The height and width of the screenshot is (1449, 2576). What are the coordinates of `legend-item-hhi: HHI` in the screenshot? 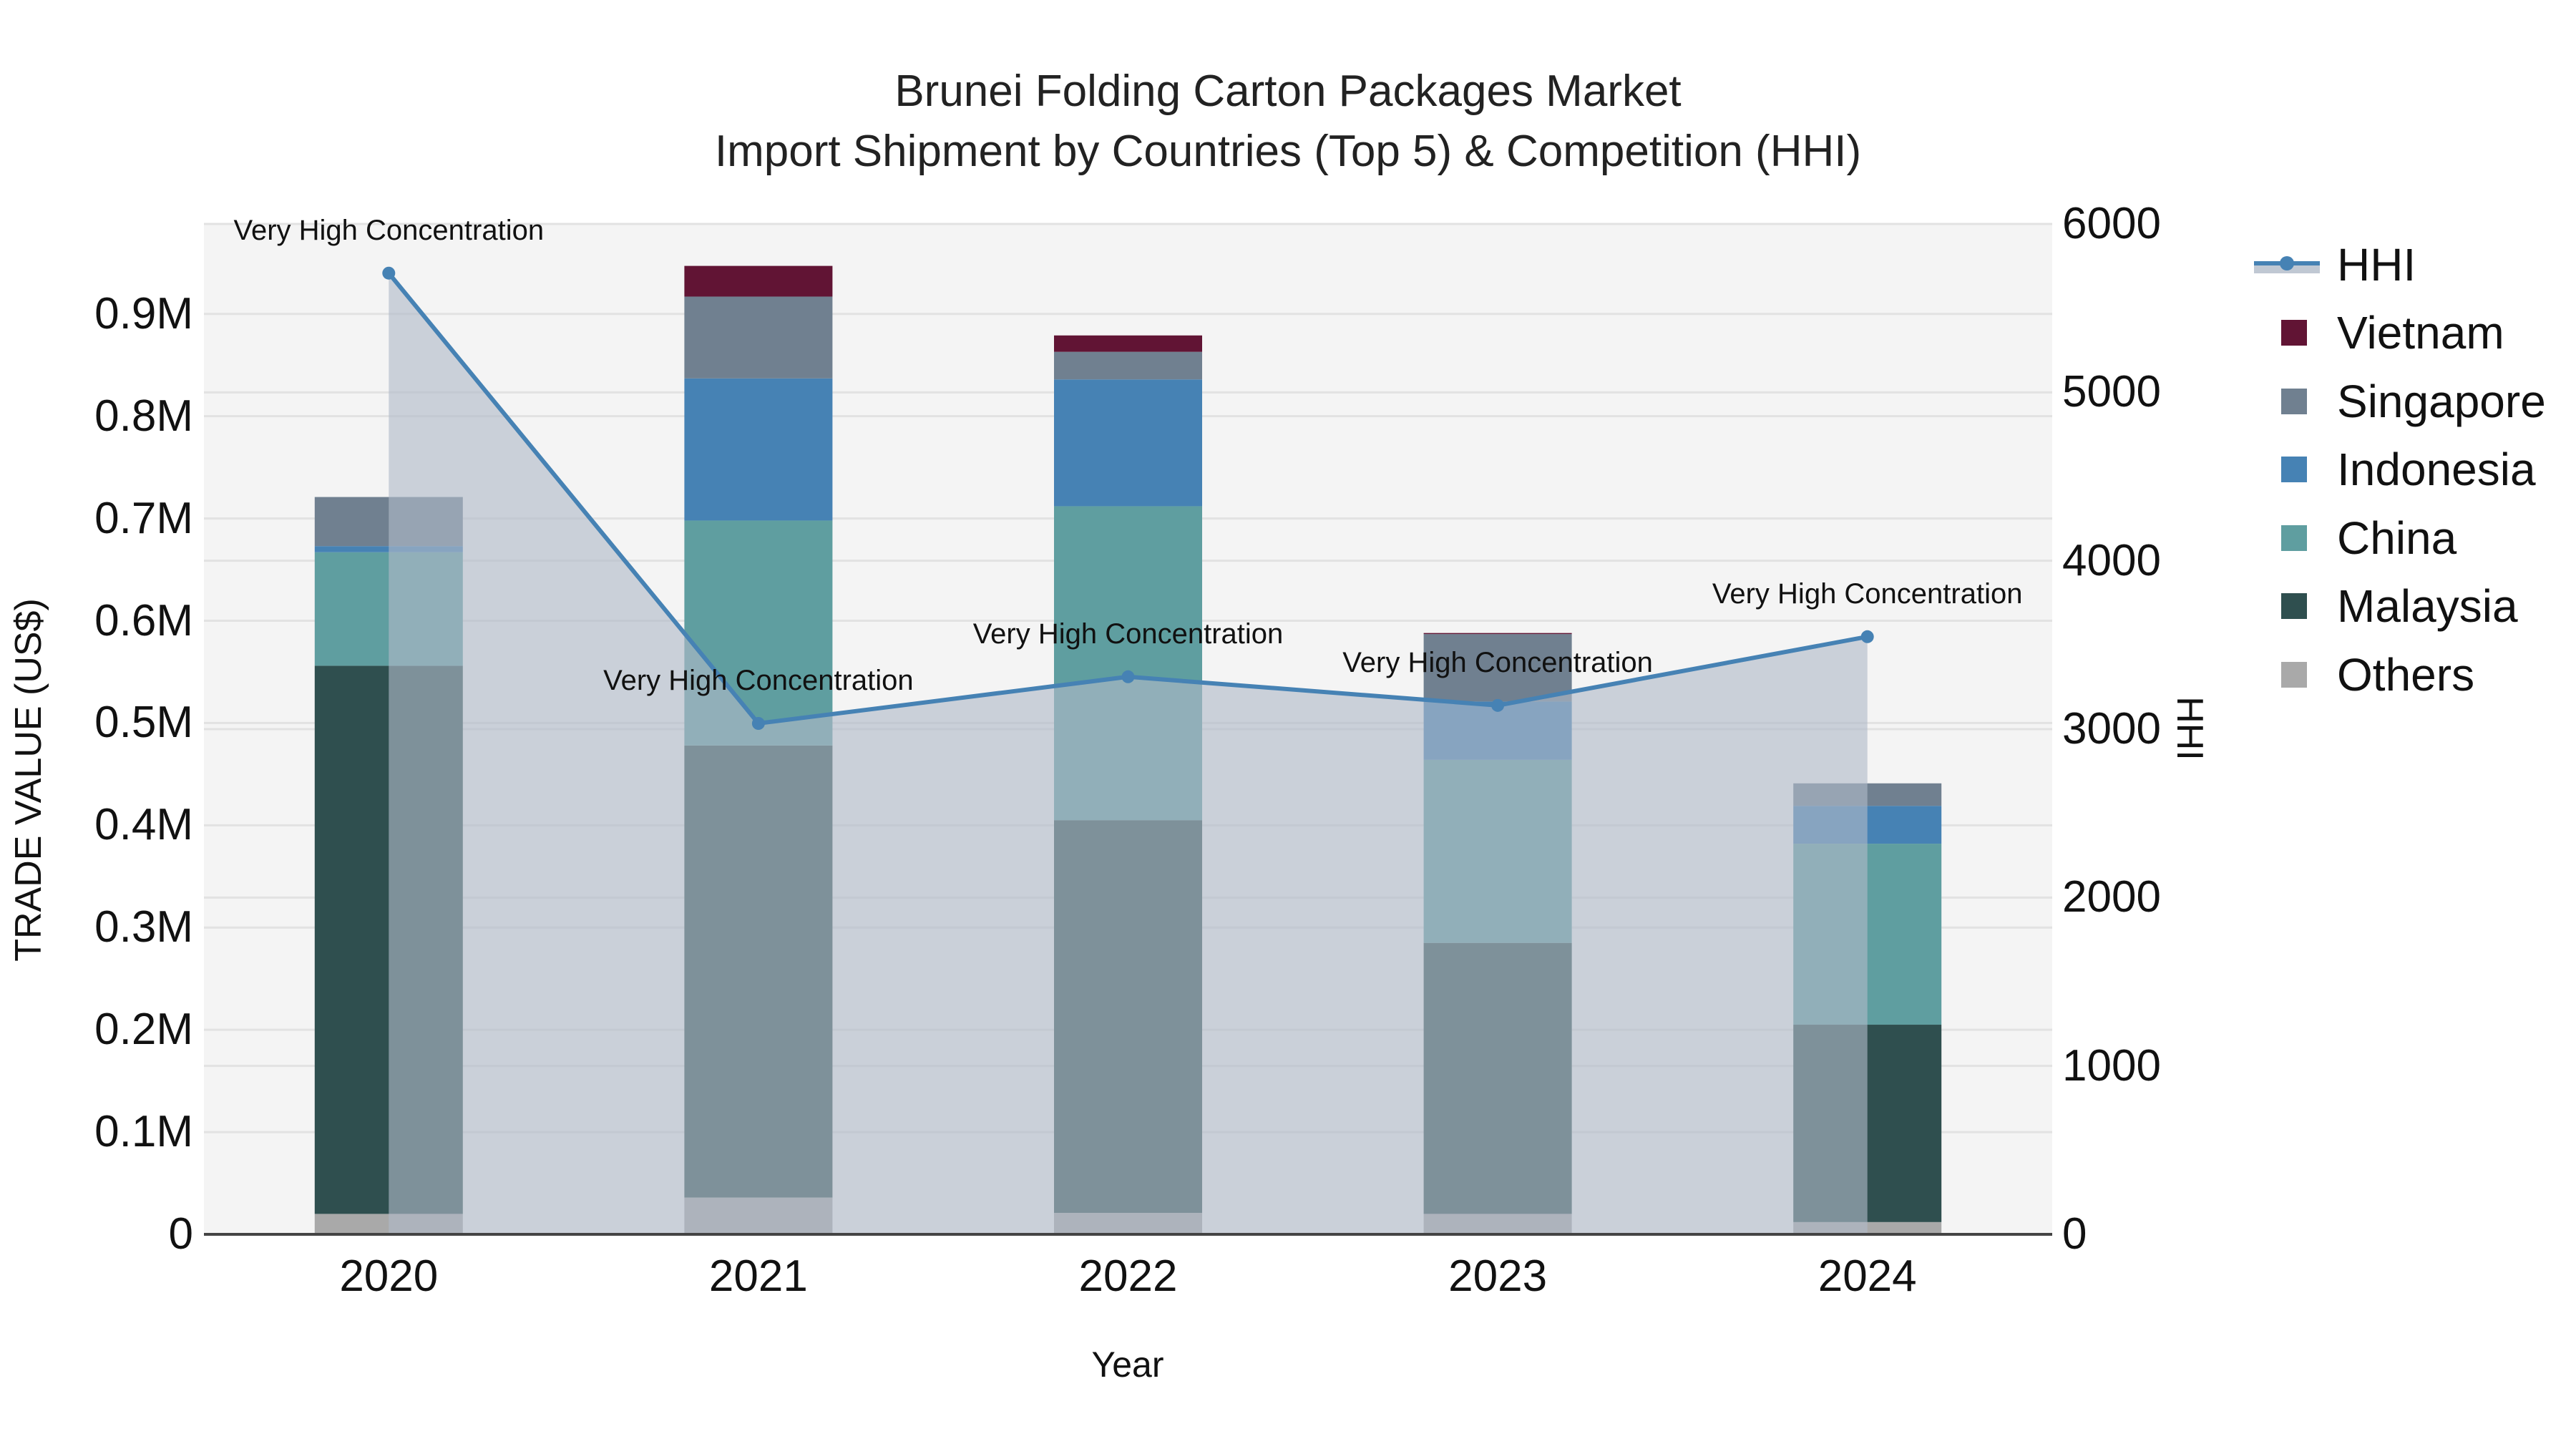 It's located at (2400, 264).